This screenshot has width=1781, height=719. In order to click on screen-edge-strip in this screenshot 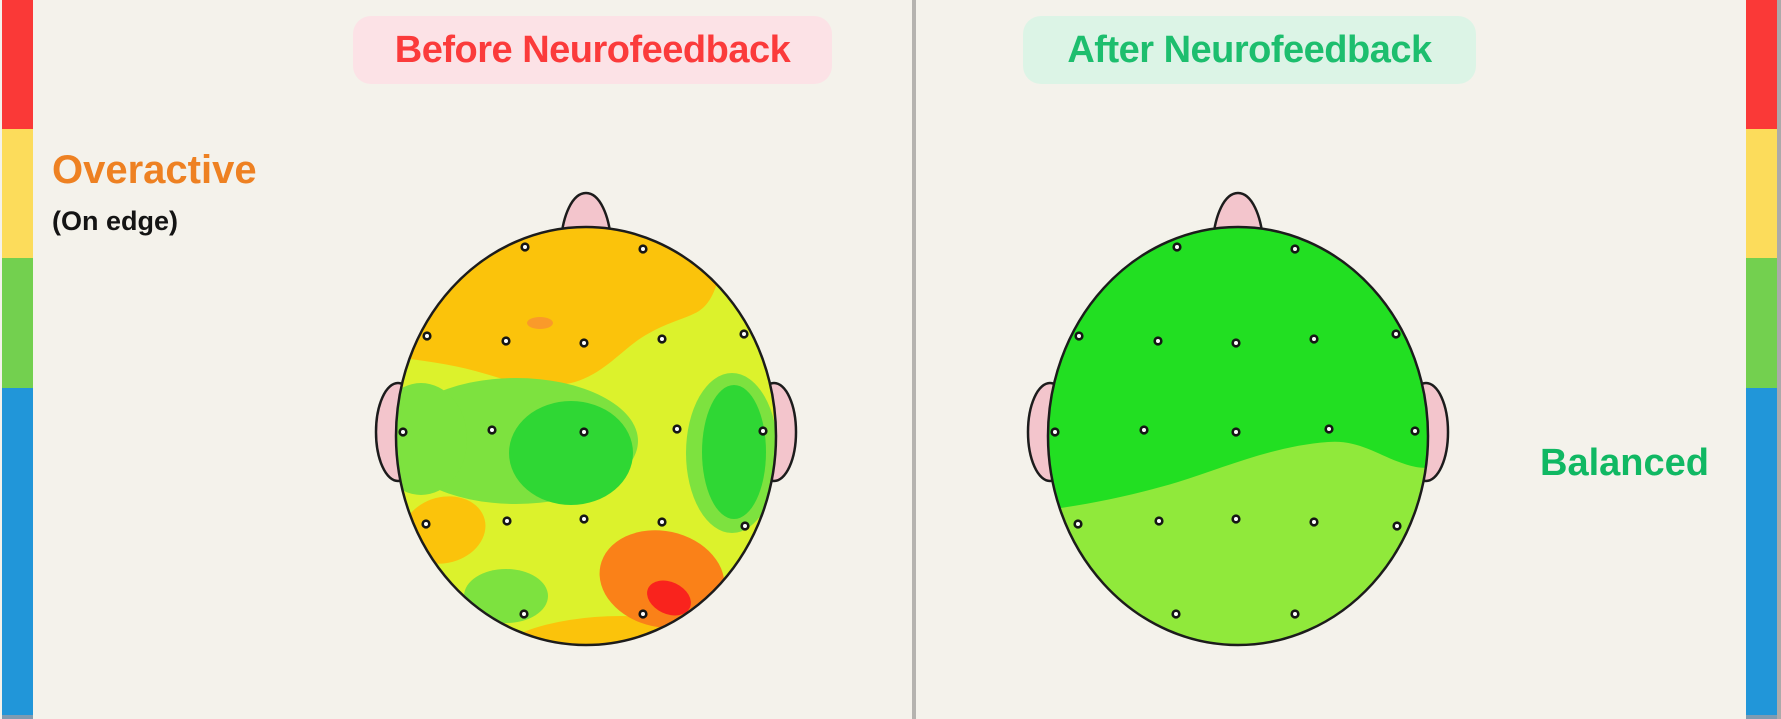, I will do `click(1779, 359)`.